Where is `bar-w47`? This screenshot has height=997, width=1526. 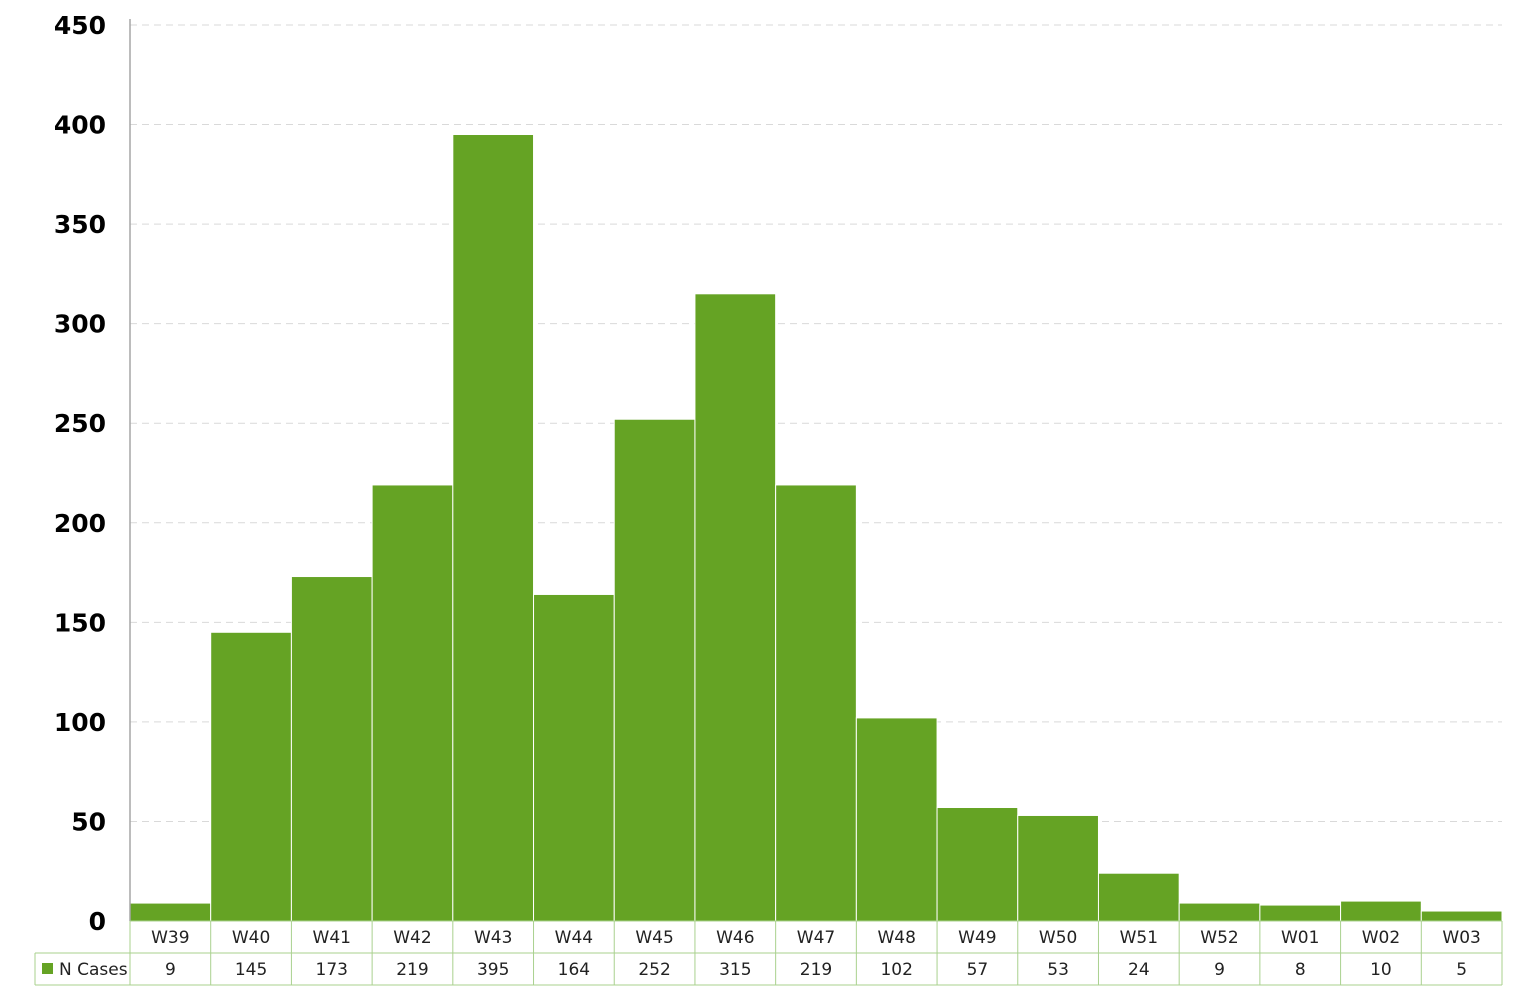
bar-w47 is located at coordinates (816, 703).